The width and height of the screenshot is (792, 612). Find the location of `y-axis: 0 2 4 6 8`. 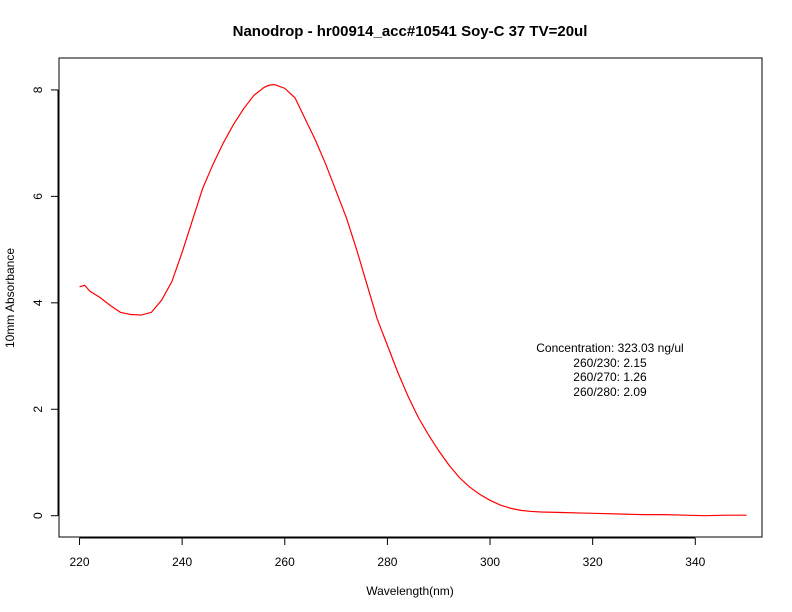

y-axis: 0 2 4 6 8 is located at coordinates (45, 302).